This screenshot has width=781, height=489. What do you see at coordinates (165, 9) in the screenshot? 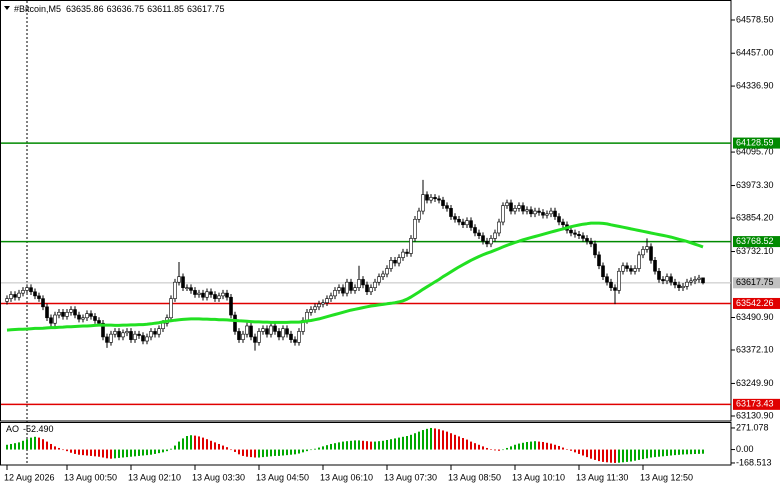
I see `header-low: 63611.85` at bounding box center [165, 9].